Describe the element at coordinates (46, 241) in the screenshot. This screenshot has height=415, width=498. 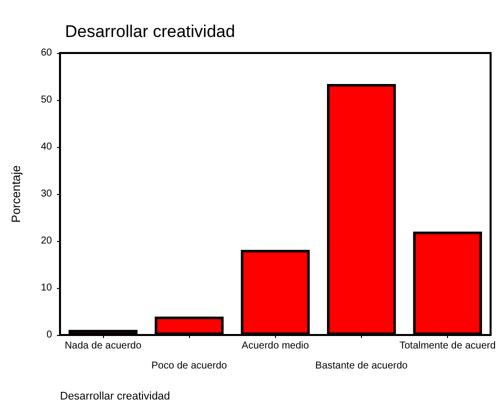
I see `y-tick-label: 20` at that location.